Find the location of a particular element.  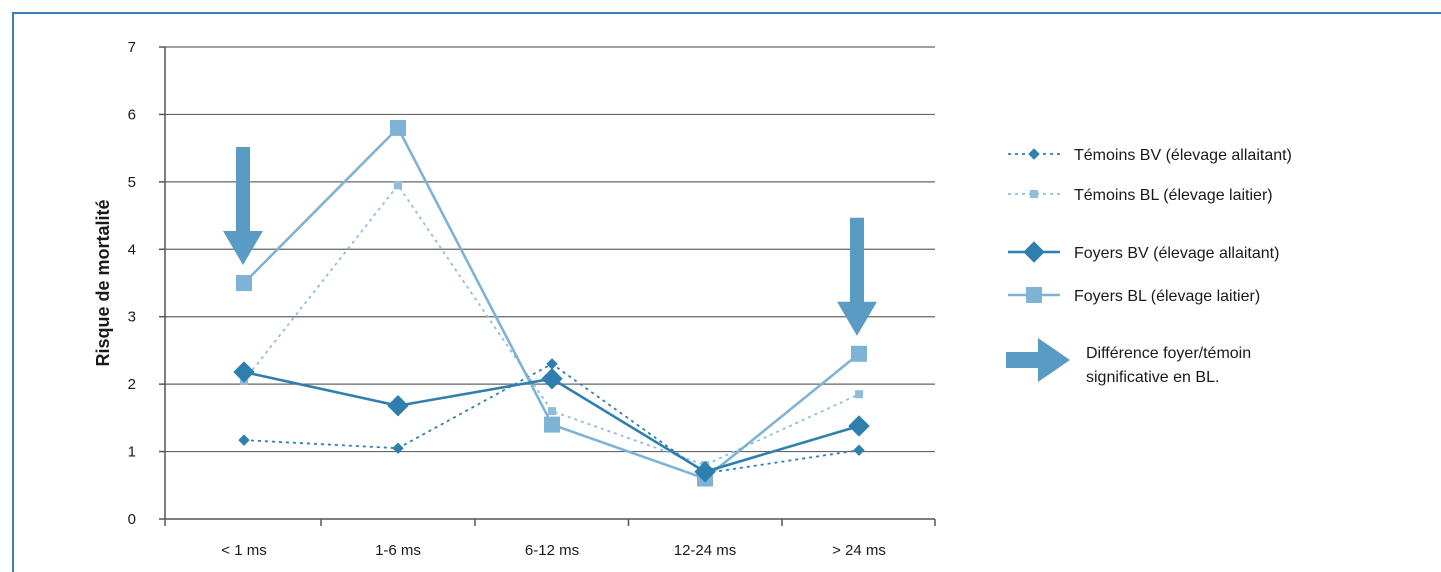

legend-label: Foyers BL (élevage laitier) is located at coordinates (1167, 296).